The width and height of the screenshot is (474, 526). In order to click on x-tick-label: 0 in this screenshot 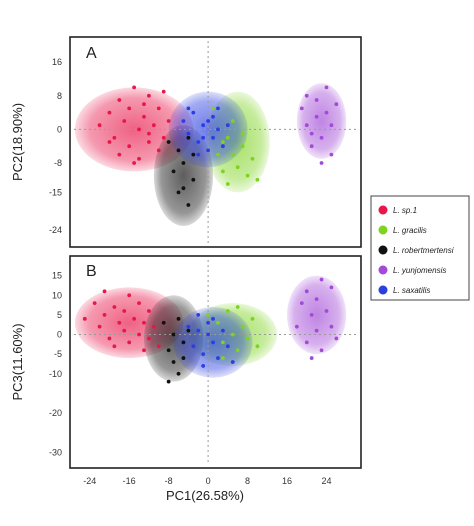, I will do `click(208, 481)`.